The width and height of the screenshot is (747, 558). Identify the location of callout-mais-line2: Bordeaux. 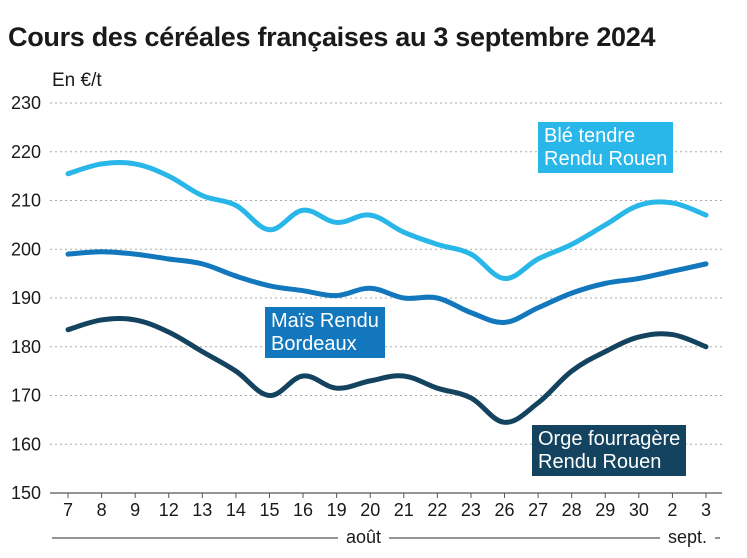
(314, 344).